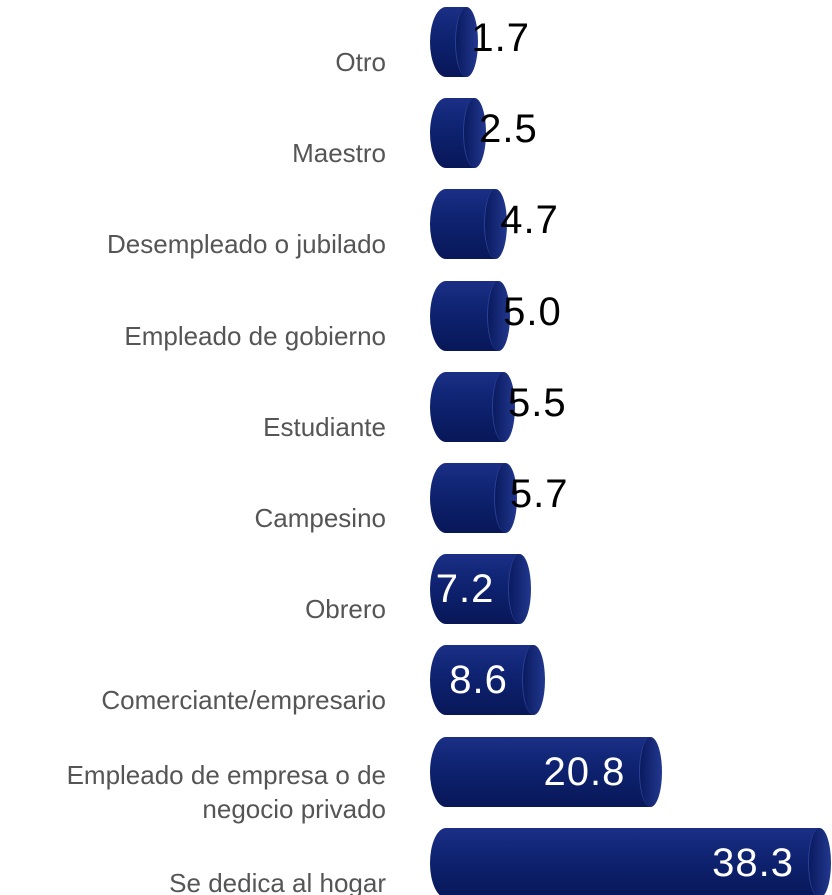 The height and width of the screenshot is (895, 832). Describe the element at coordinates (277, 881) in the screenshot. I see `category-label: Se dedica al hogar` at that location.